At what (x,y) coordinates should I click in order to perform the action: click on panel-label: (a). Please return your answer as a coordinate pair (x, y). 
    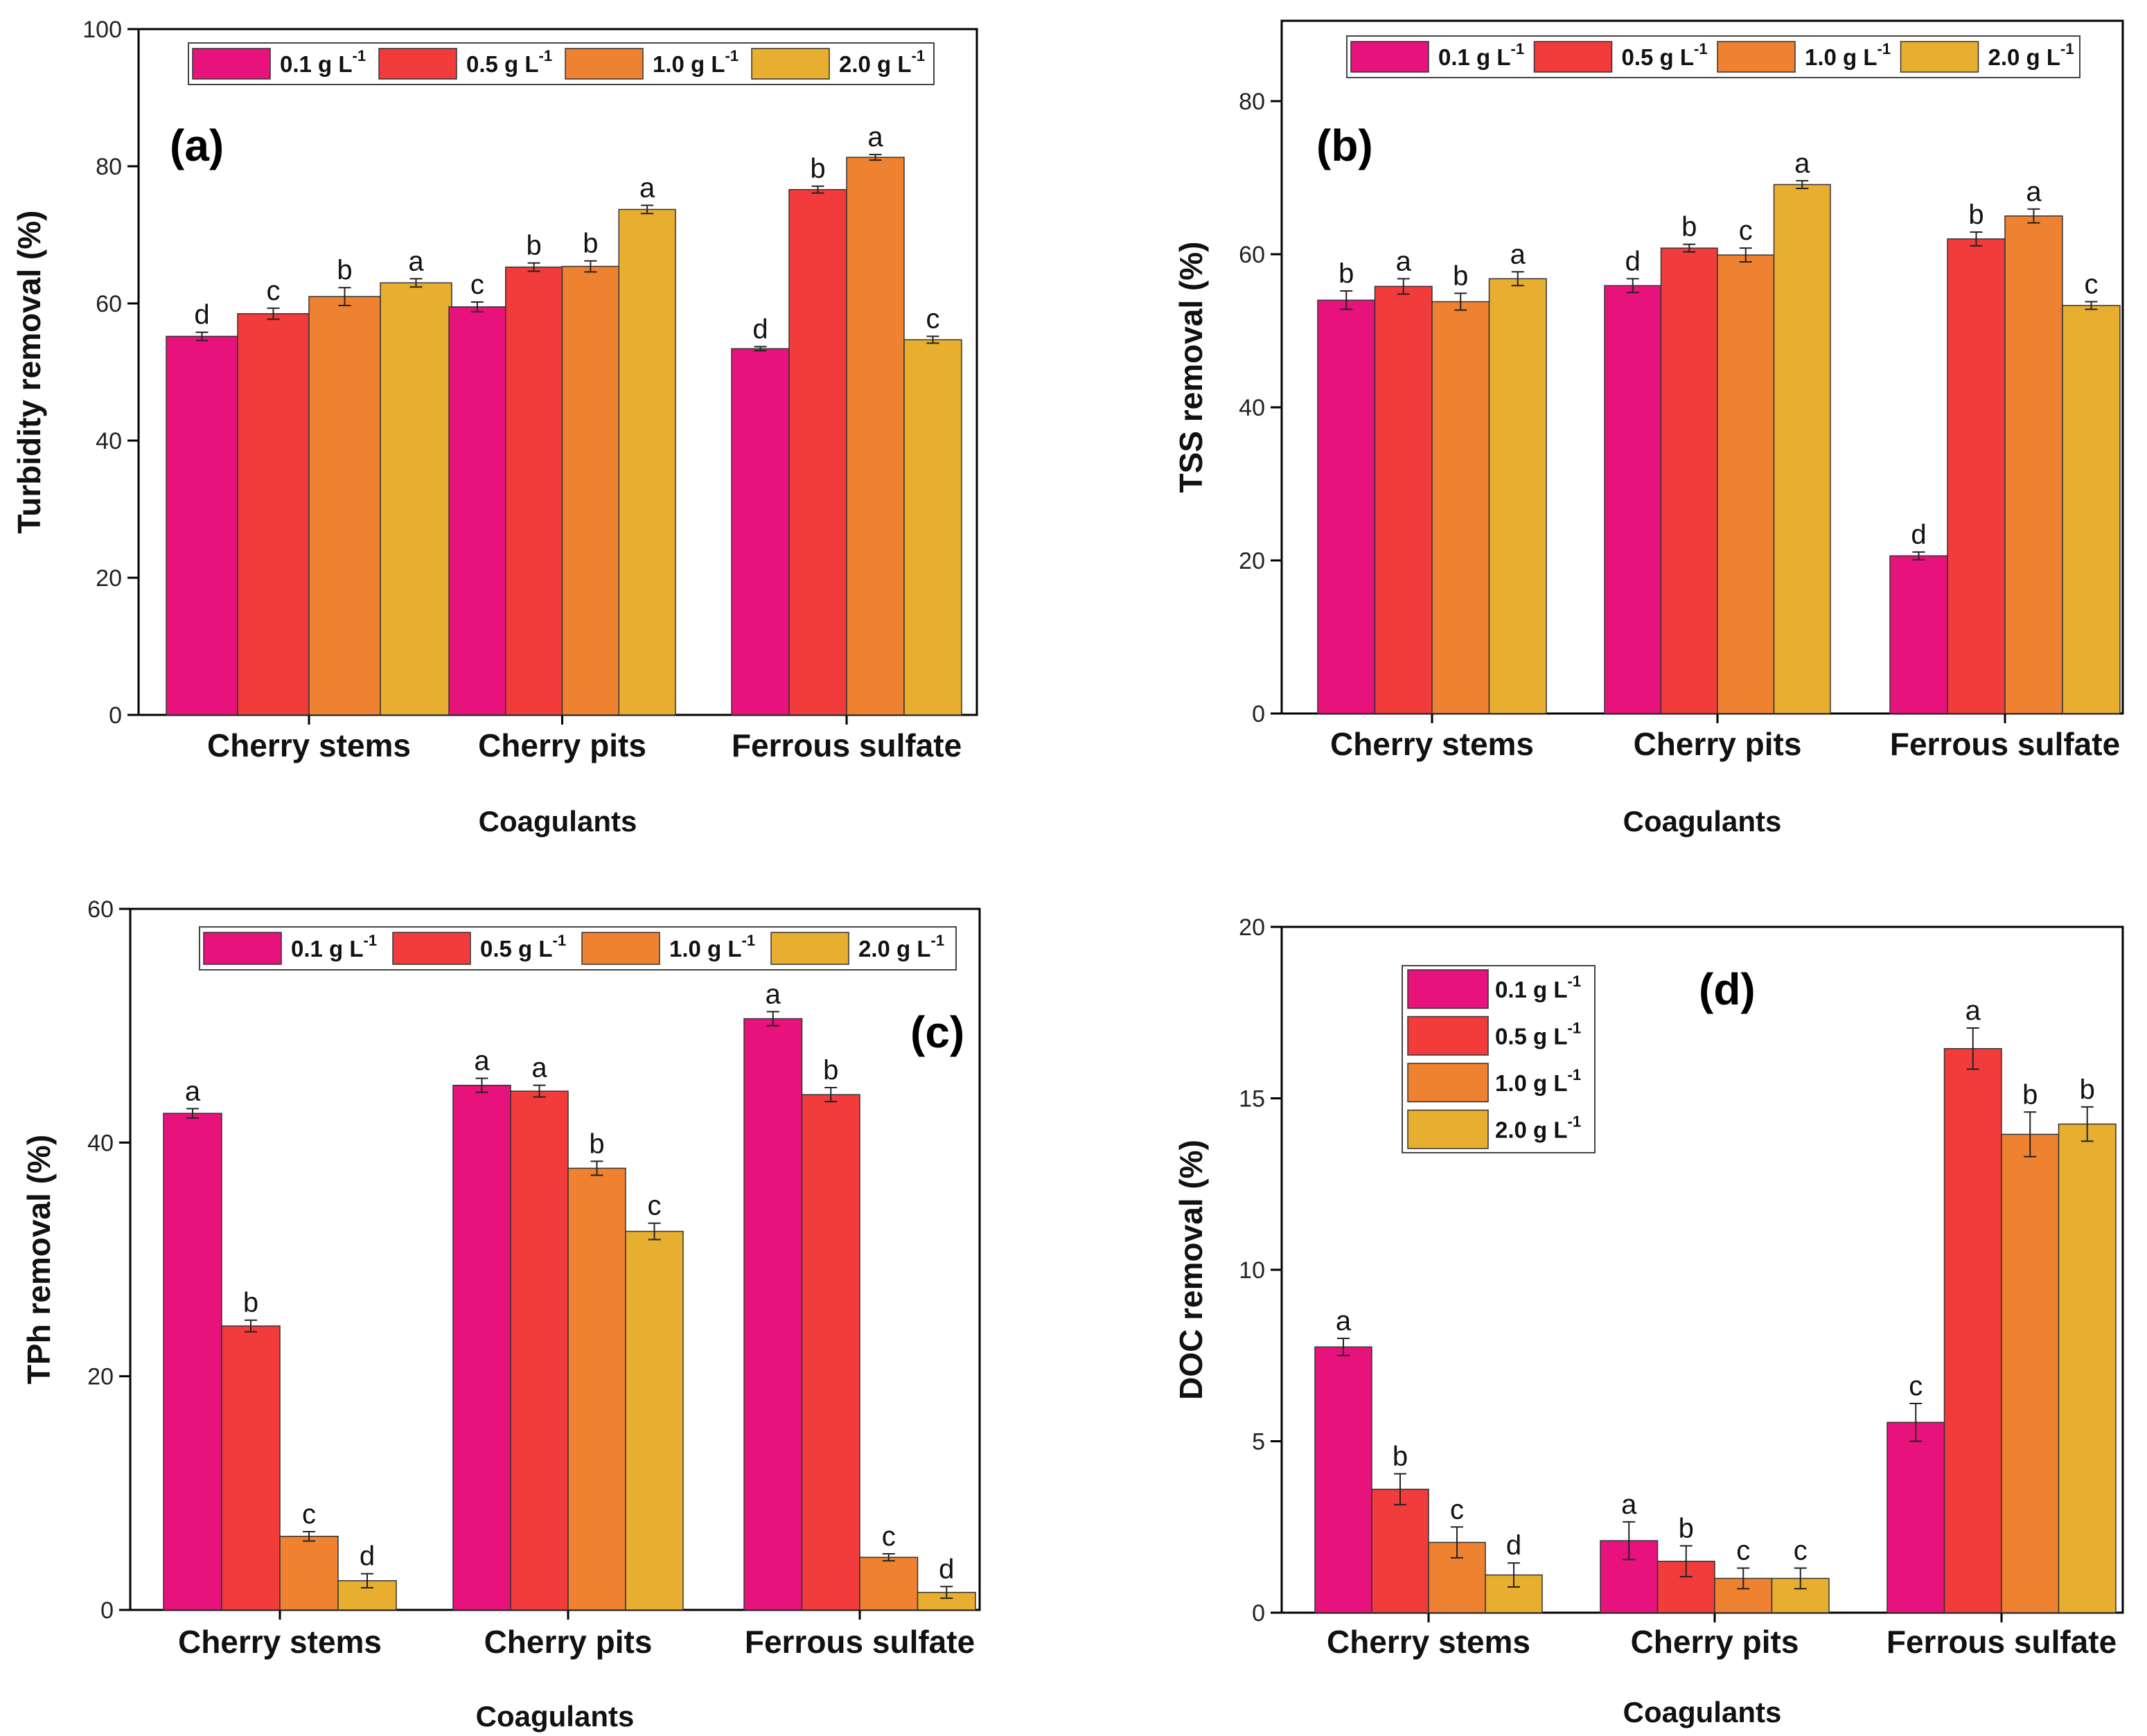
    Looking at the image, I should click on (197, 145).